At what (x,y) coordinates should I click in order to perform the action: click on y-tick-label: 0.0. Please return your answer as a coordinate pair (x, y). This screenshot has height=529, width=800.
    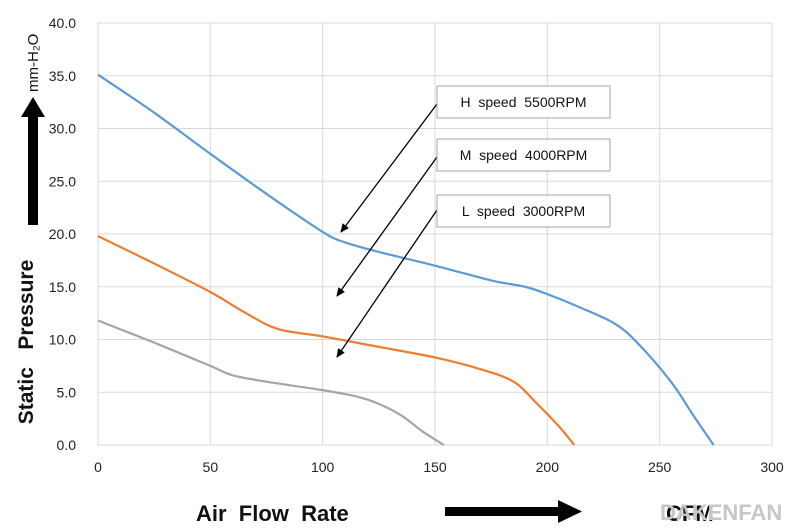
    Looking at the image, I should click on (67, 445).